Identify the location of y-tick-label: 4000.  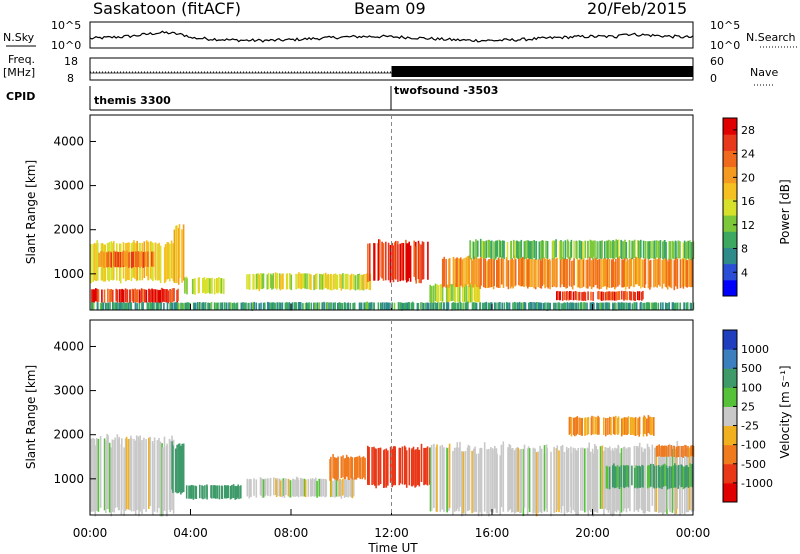
(68, 346).